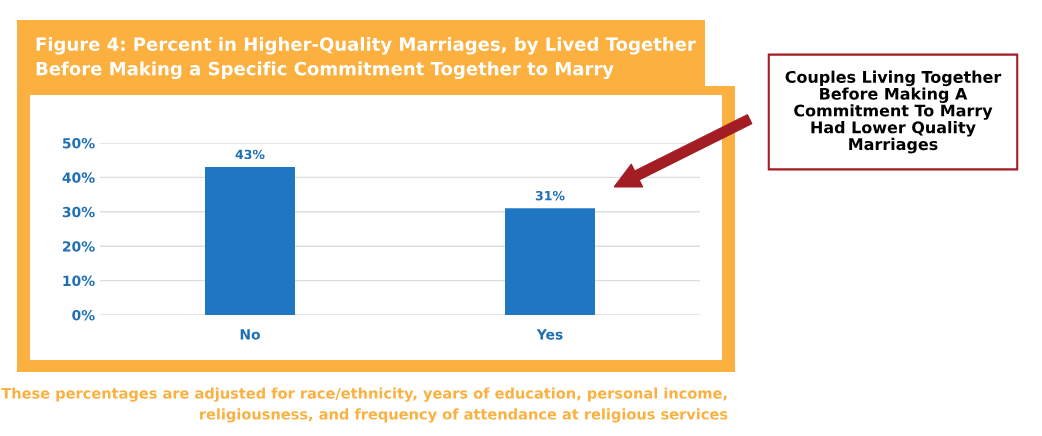 The image size is (1042, 436). Describe the element at coordinates (83, 315) in the screenshot. I see `y-tick-label: 0%` at that location.